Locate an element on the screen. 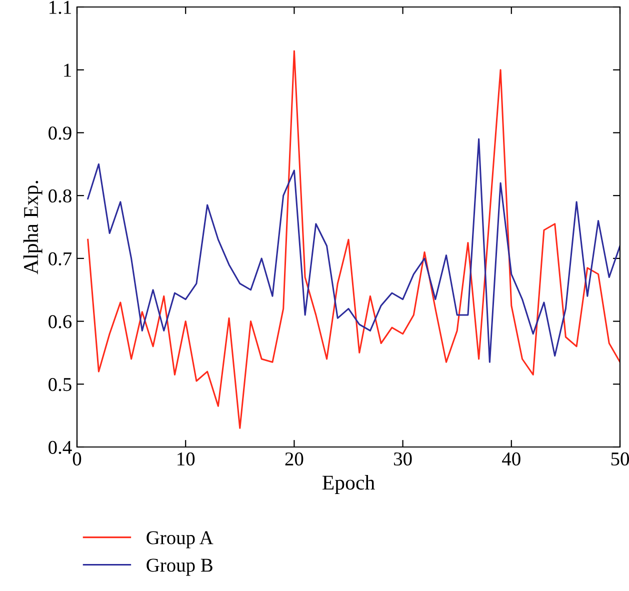 The image size is (629, 591). y-tick-label: 0.4 is located at coordinates (60, 447).